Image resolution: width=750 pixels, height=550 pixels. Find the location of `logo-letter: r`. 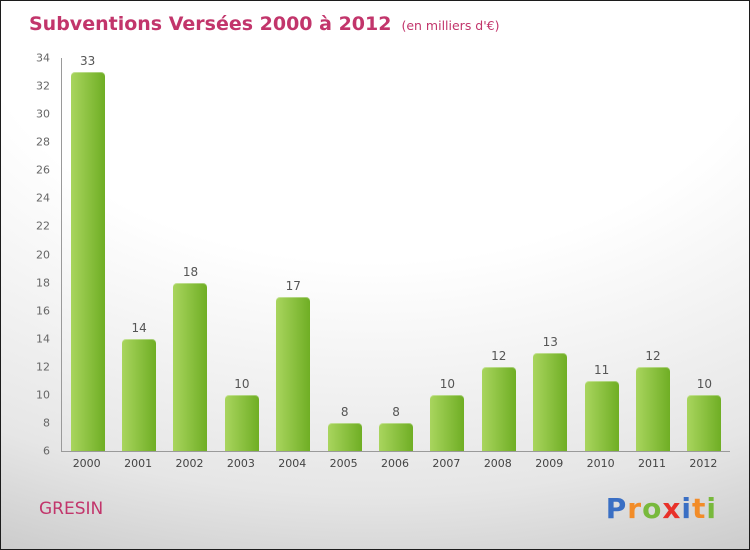

logo-letter: r is located at coordinates (635, 508).